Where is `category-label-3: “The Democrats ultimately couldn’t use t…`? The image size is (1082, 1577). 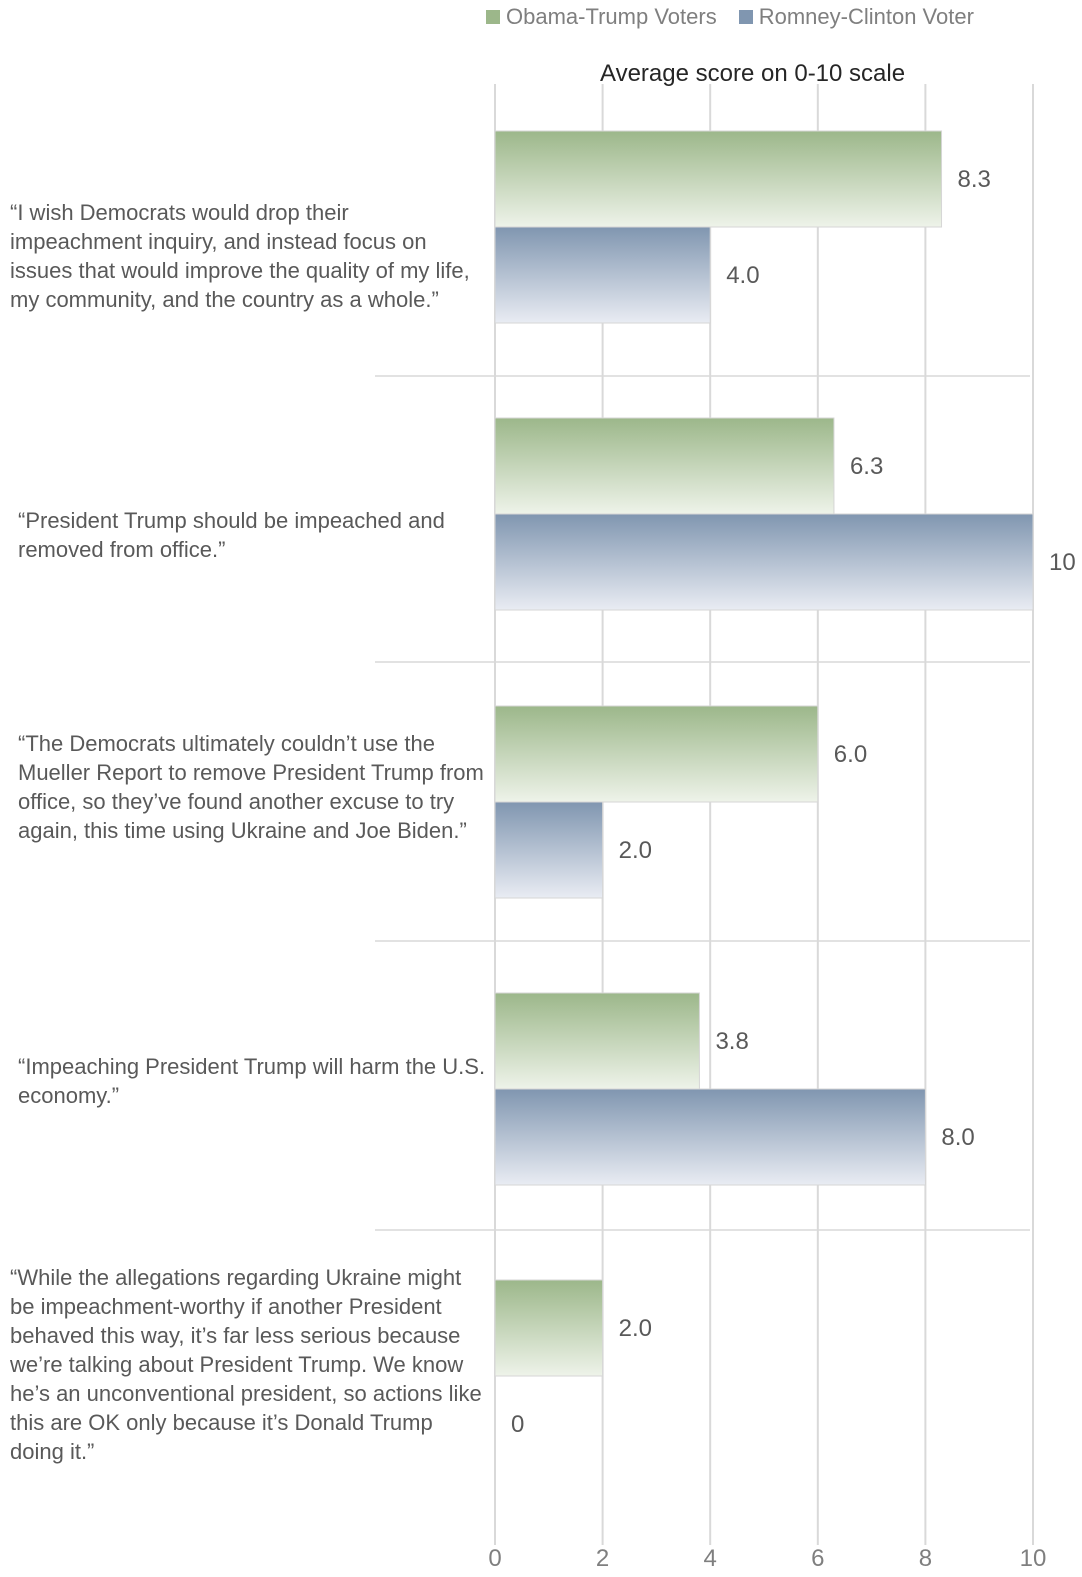 category-label-3: “The Democrats ultimately couldn’t use t… is located at coordinates (251, 787).